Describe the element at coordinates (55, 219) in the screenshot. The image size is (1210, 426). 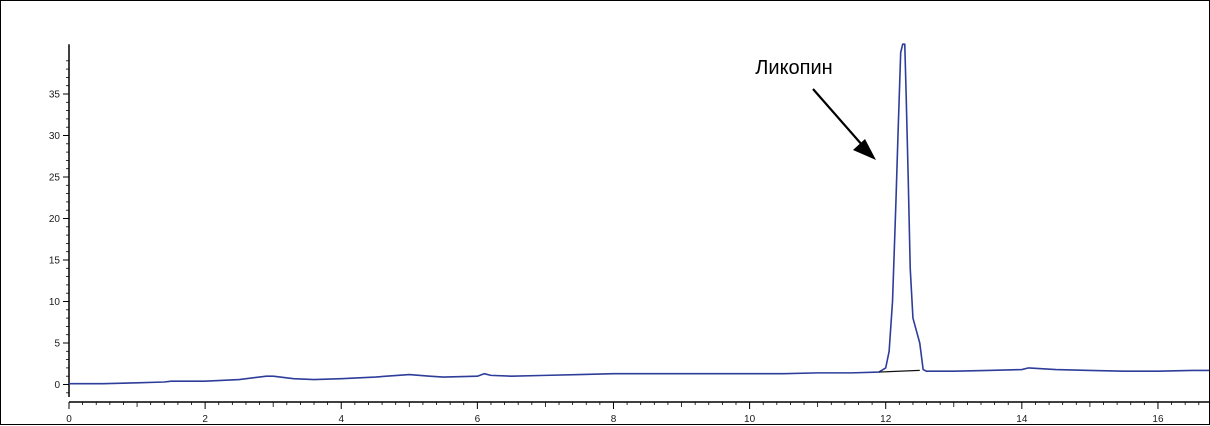
I see `y-tick-label: 20` at that location.